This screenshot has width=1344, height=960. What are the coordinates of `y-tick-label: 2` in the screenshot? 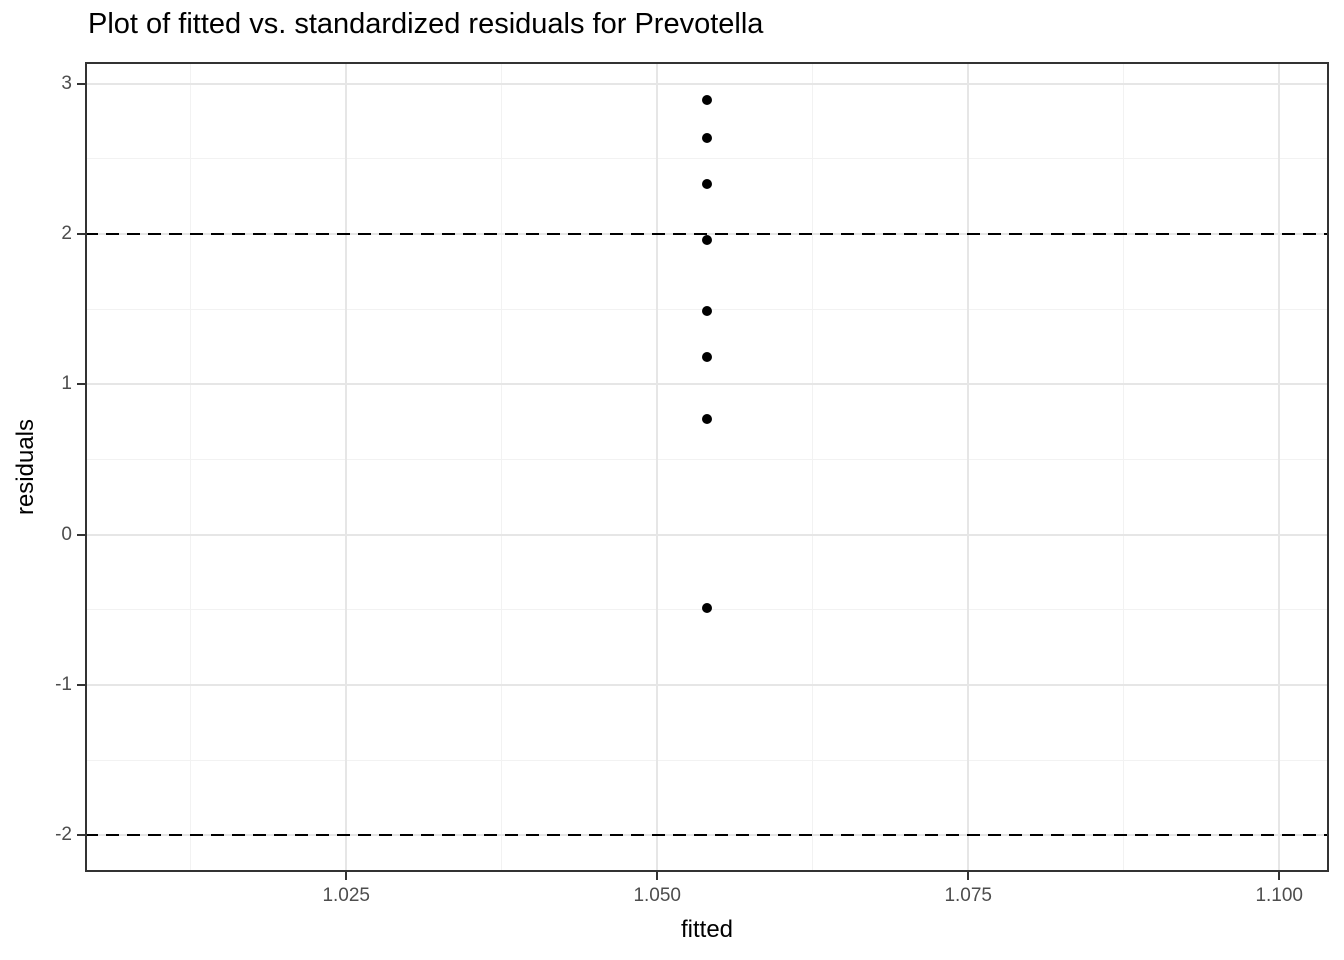 It's located at (66, 234).